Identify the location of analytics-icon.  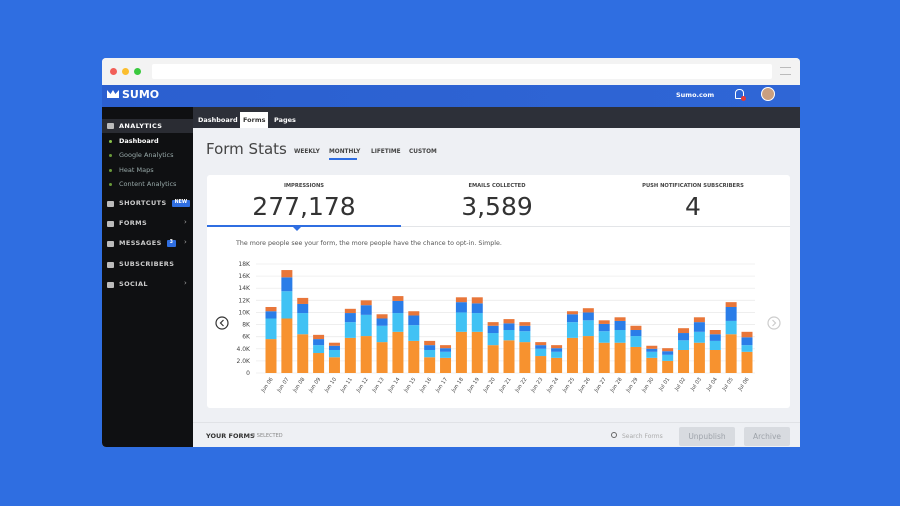
(110, 126).